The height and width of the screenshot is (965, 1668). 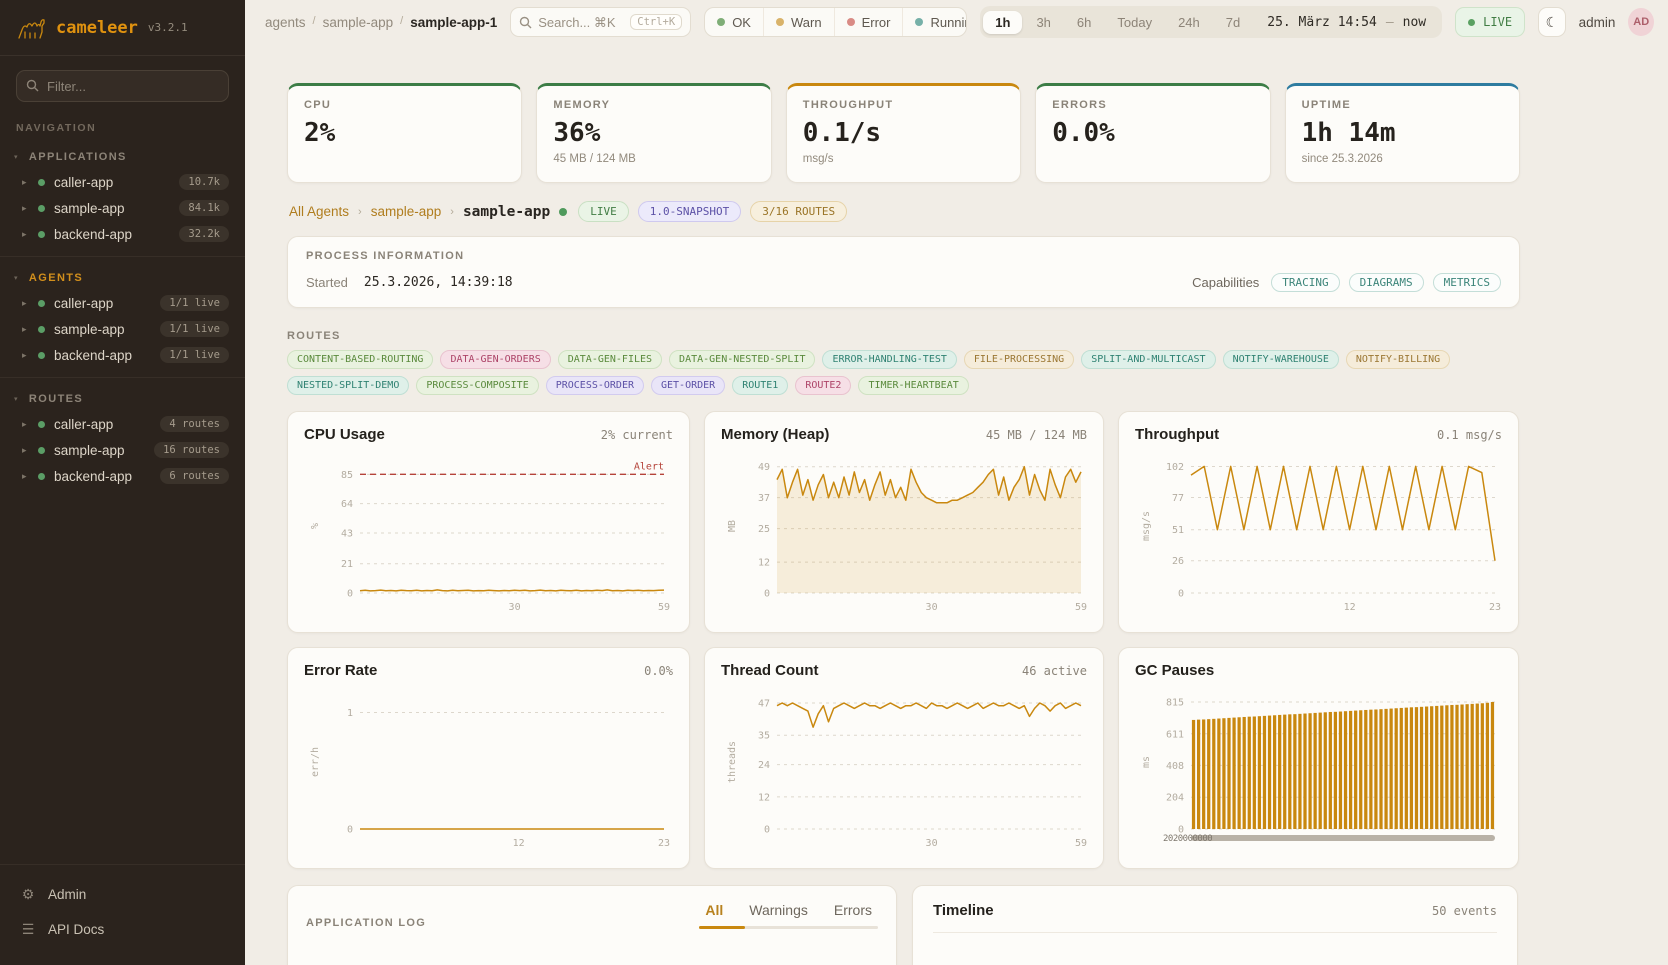 I want to click on svg-text: 49, so click(x=764, y=467).